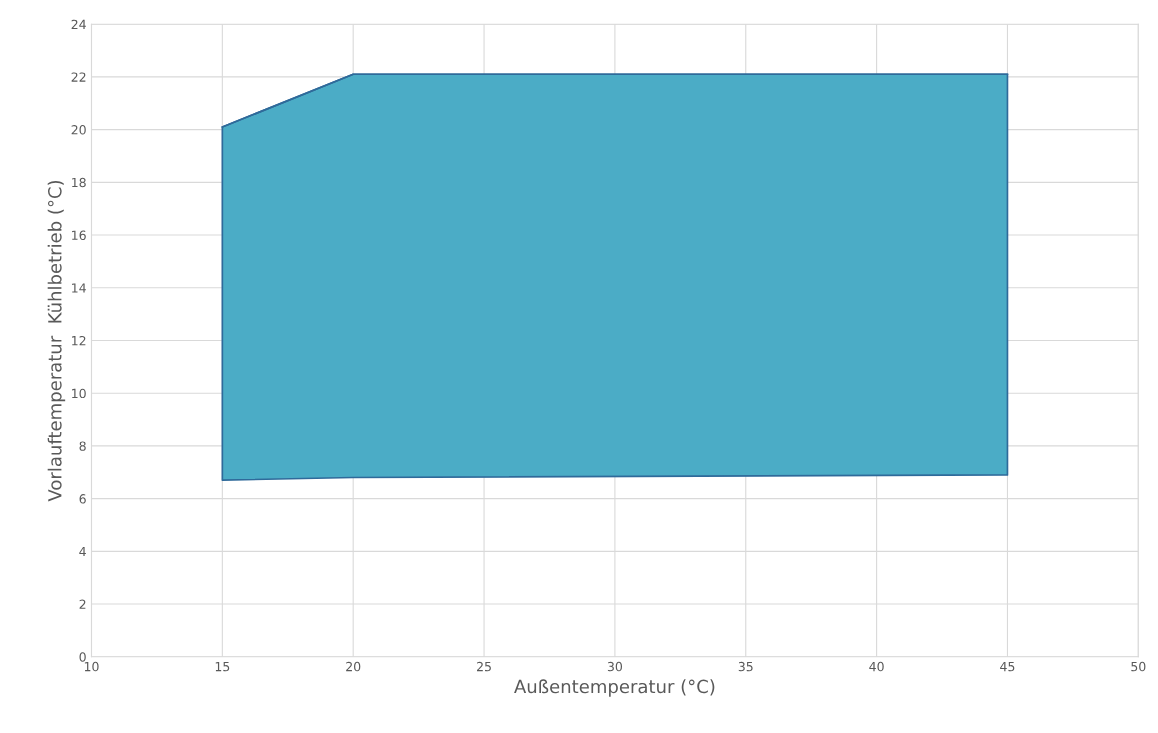 This screenshot has width=1158, height=733. Describe the element at coordinates (79, 393) in the screenshot. I see `y-tick-label: 10` at that location.